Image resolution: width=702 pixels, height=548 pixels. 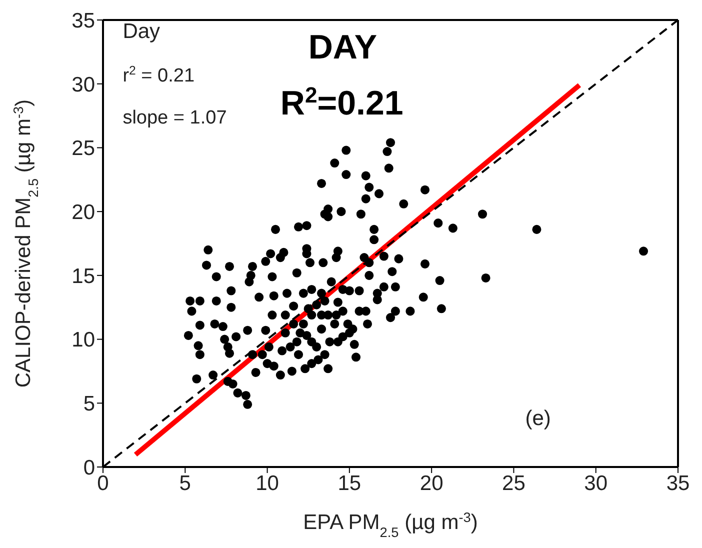 What do you see at coordinates (538, 418) in the screenshot?
I see `annotation: (e)` at bounding box center [538, 418].